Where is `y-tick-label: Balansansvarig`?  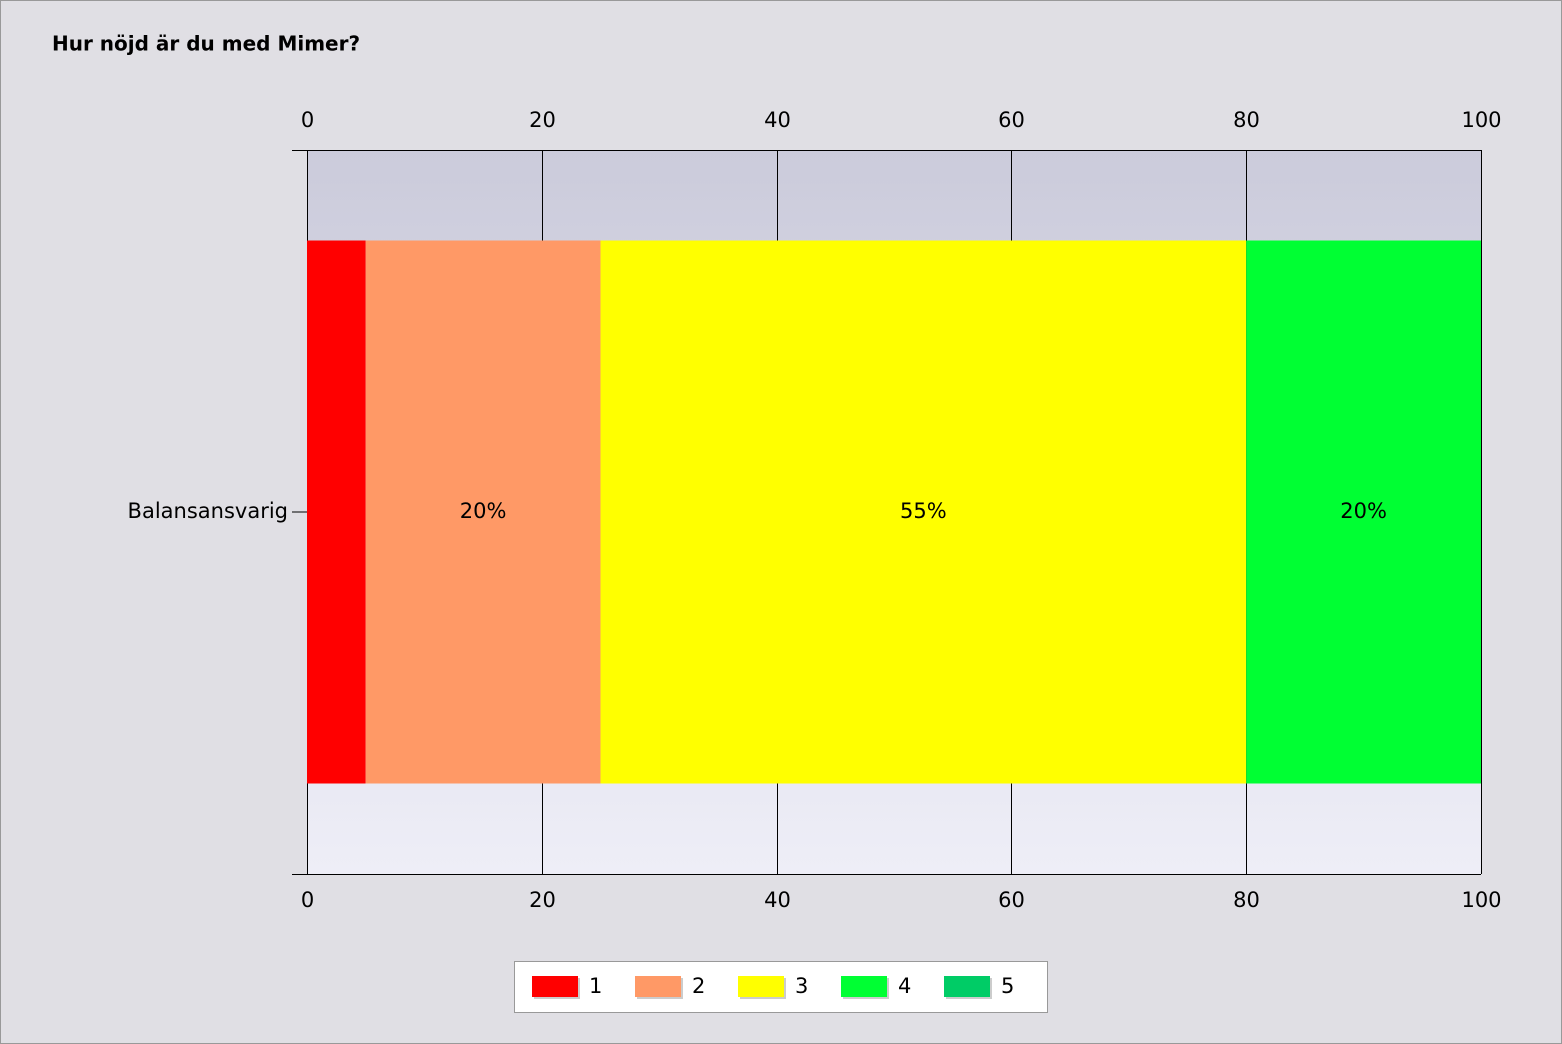 y-tick-label: Balansansvarig is located at coordinates (208, 511).